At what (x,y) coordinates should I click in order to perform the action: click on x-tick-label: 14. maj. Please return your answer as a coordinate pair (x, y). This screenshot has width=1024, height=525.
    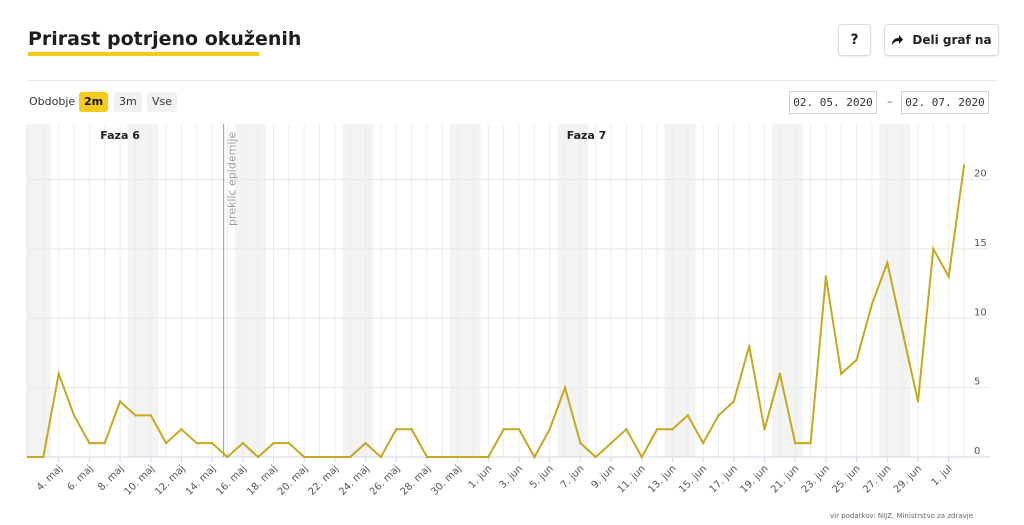
    Looking at the image, I should click on (201, 480).